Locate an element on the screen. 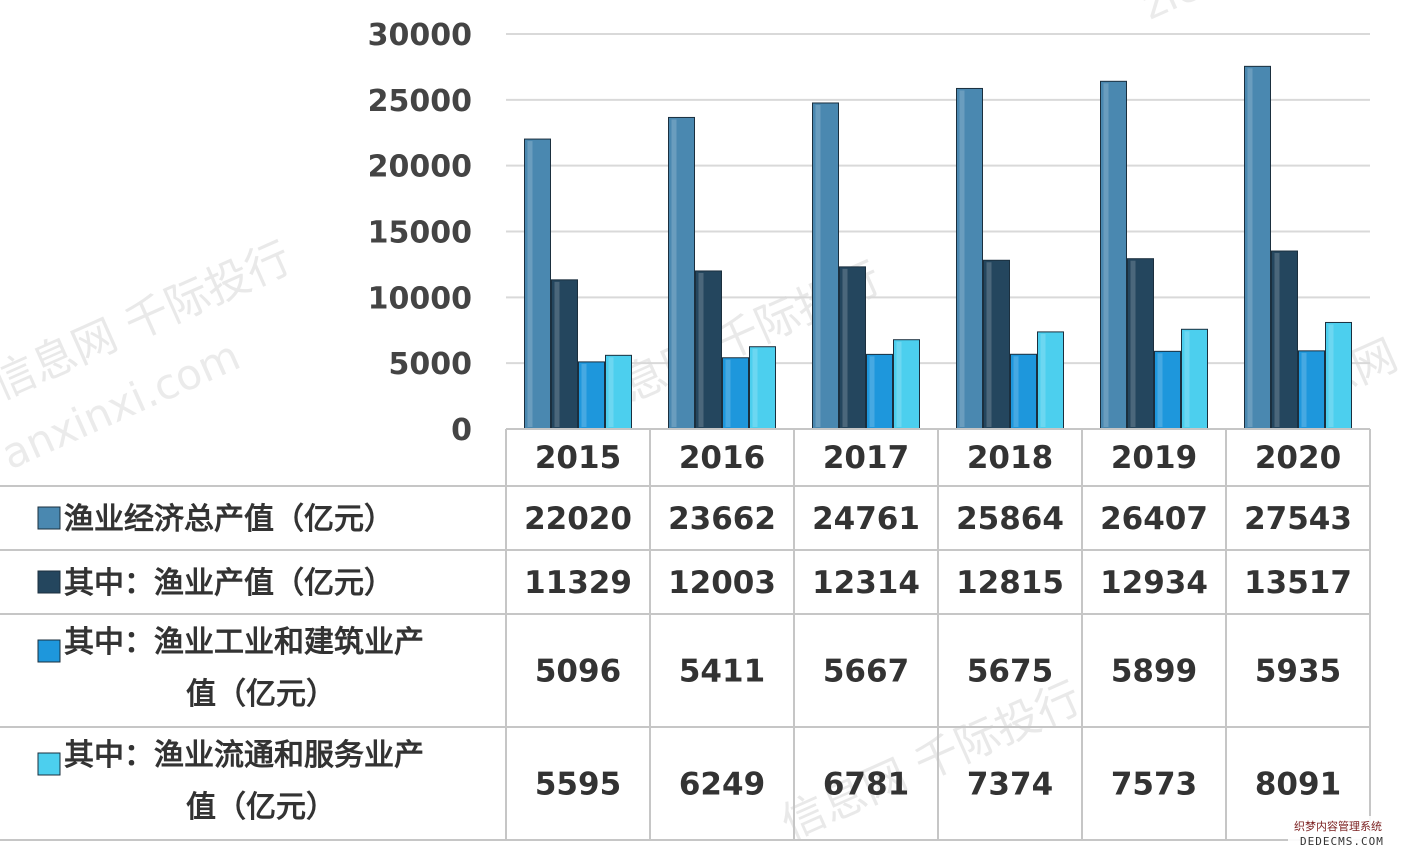 This screenshot has width=1402, height=854. legend-label: 其中：渔业流通和服务业产 is located at coordinates (244, 755).